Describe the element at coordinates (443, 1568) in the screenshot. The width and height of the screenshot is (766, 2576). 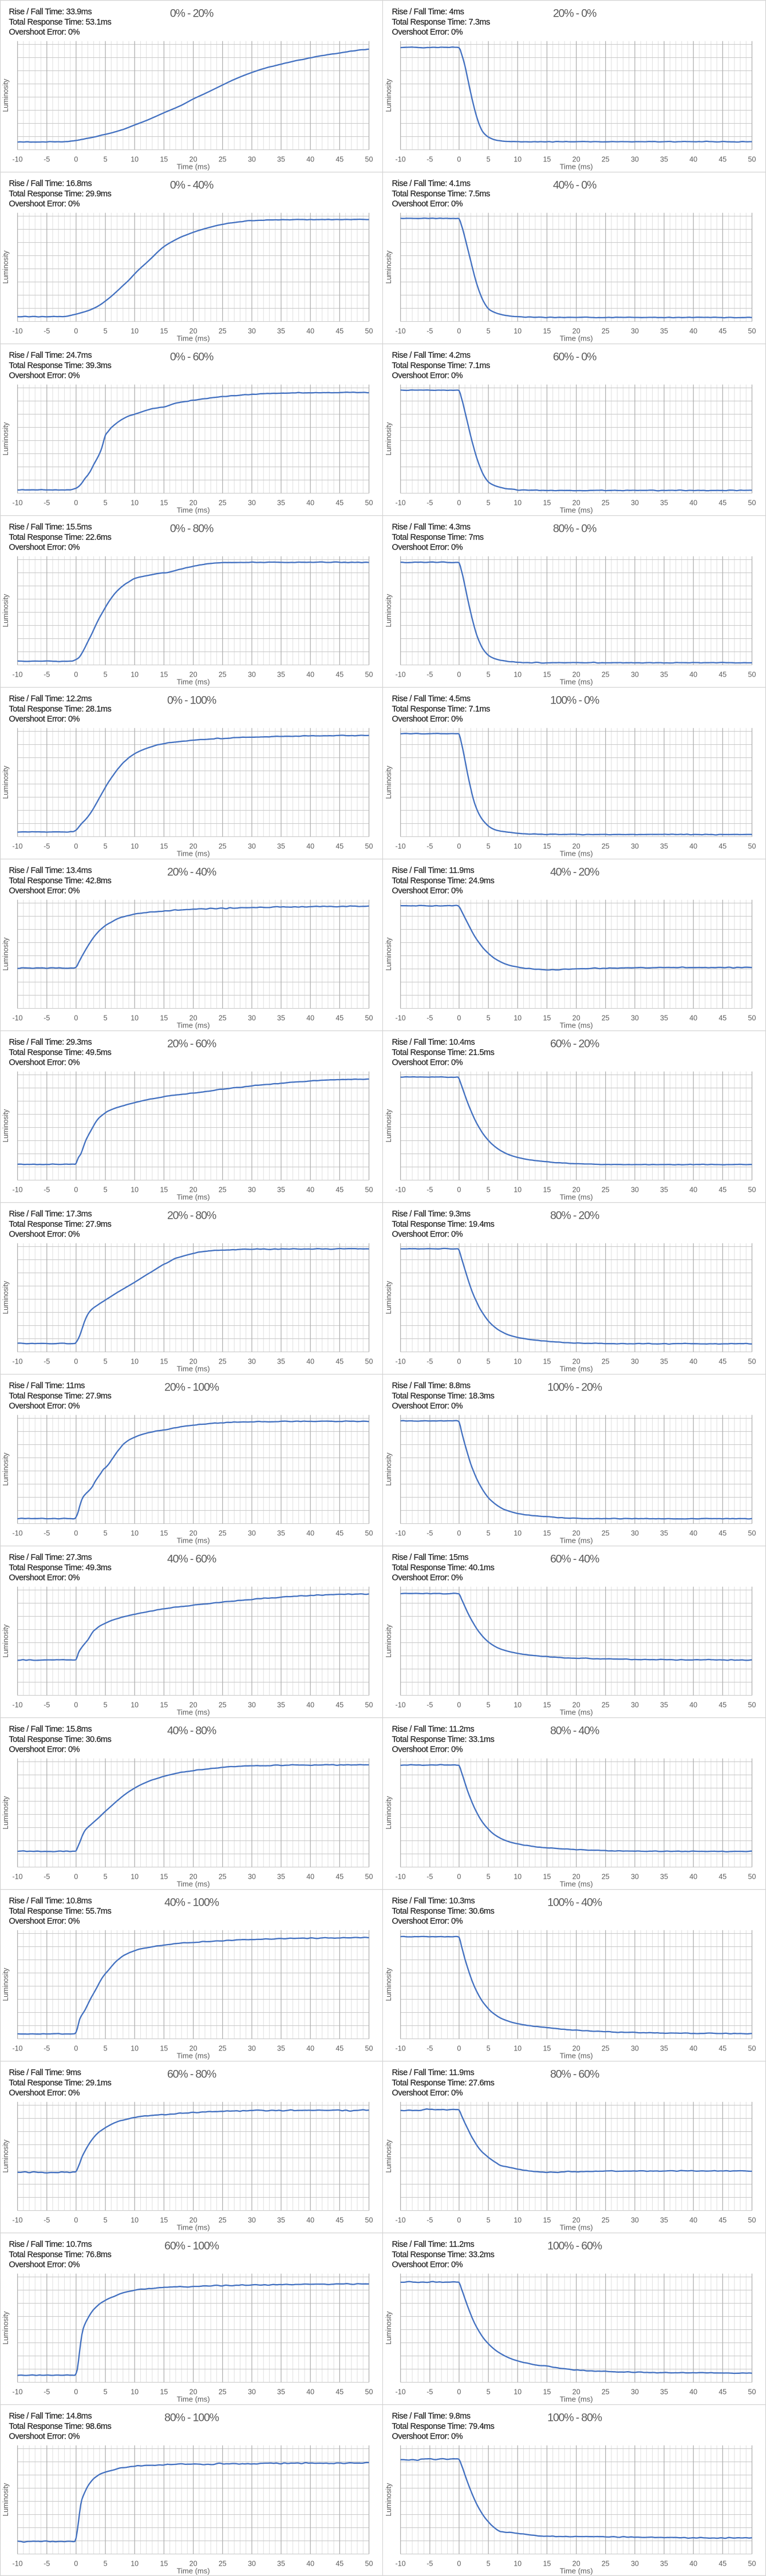
I see `svg-text: Total Response Time: 40.1ms` at that location.